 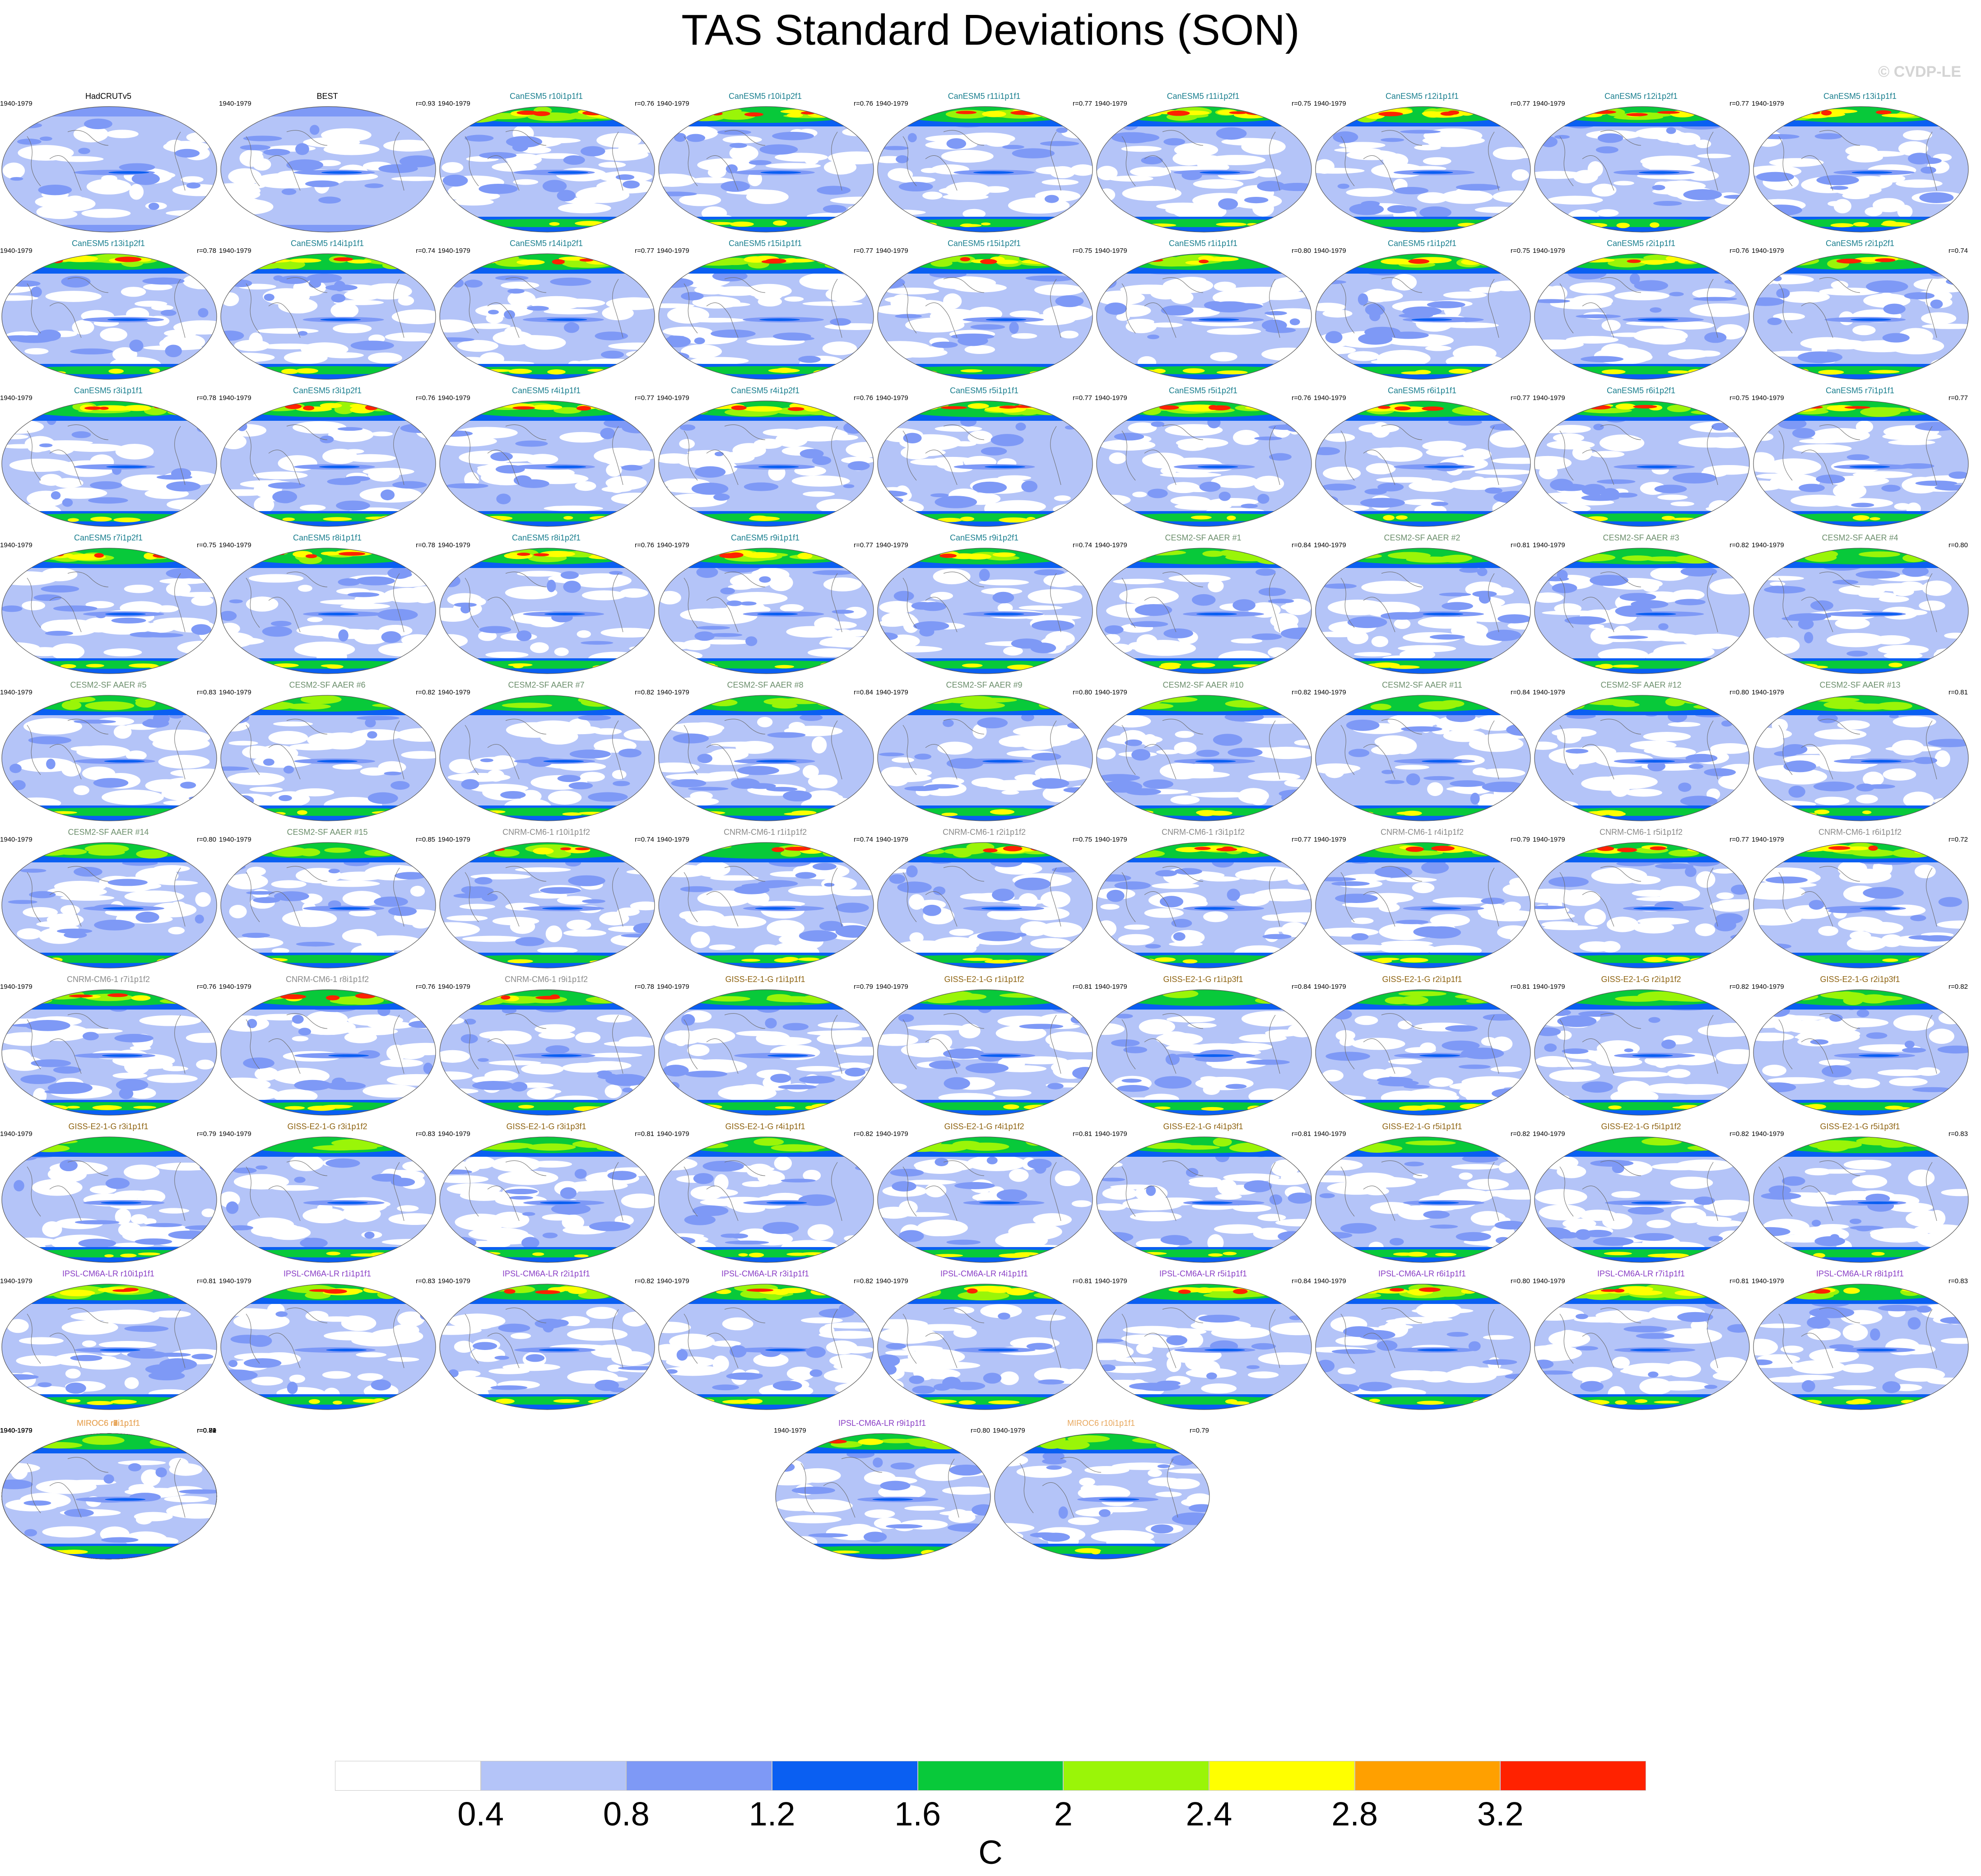 I want to click on panel-title: MIROC6 r6i1p1f1, so click(x=108, y=1423).